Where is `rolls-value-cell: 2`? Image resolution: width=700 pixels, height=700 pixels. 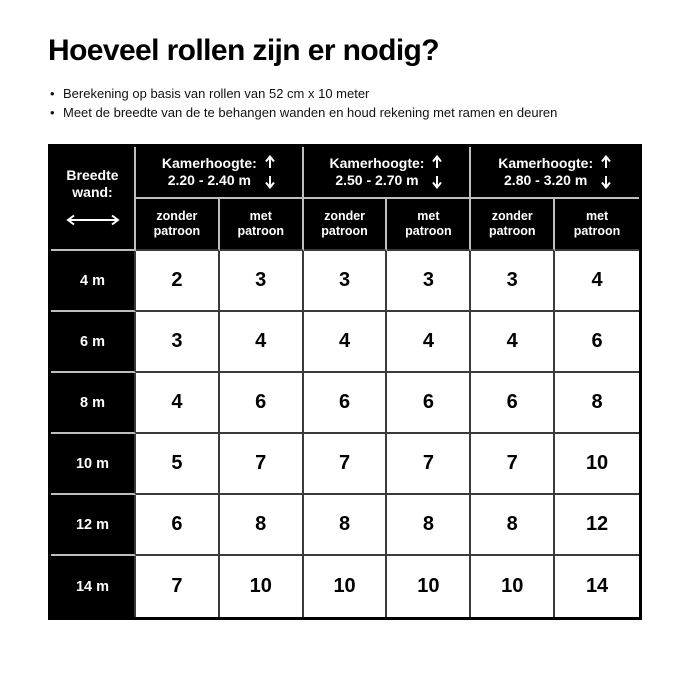
rolls-value-cell: 2 is located at coordinates (178, 281).